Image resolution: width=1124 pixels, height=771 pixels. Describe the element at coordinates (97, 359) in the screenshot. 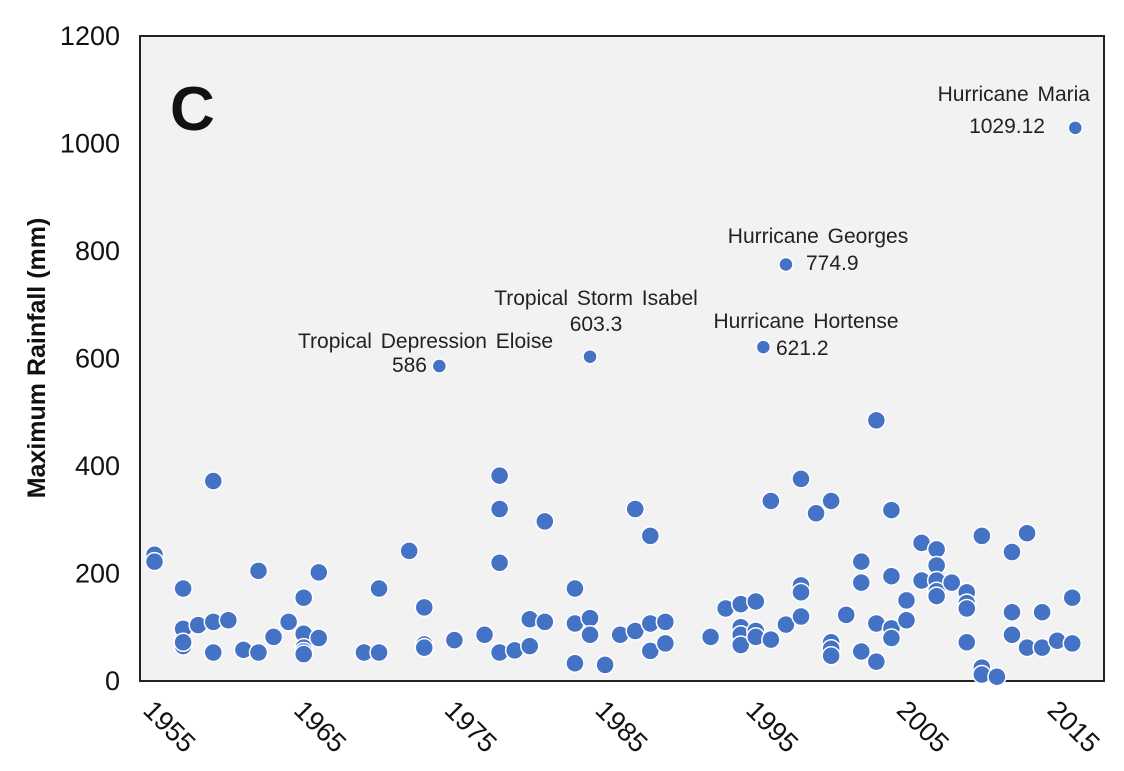

I see `y-tick-label: 600` at that location.